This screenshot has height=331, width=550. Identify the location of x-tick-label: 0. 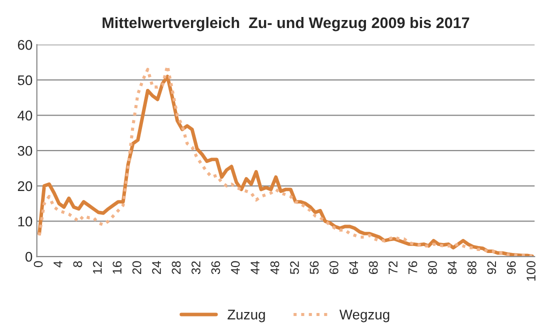
(38, 264).